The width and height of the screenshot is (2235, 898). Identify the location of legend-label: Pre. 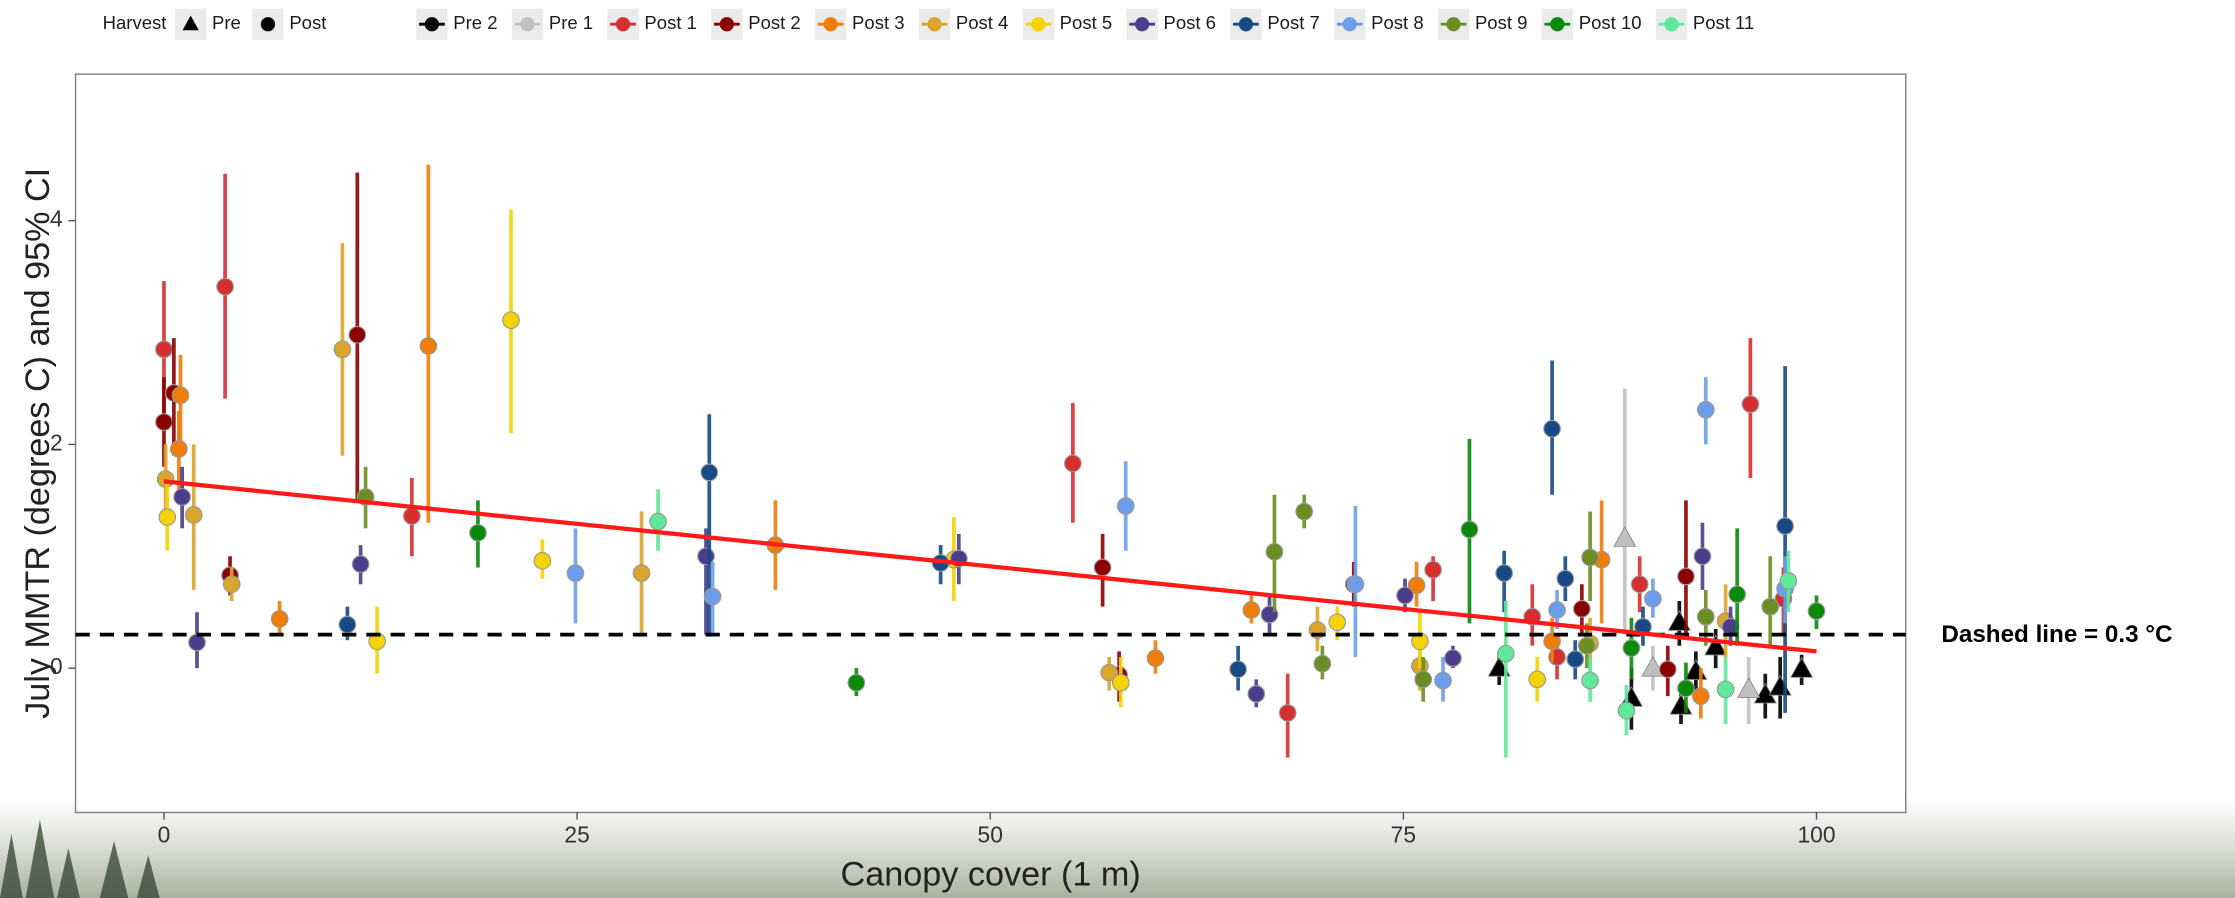
(226, 22).